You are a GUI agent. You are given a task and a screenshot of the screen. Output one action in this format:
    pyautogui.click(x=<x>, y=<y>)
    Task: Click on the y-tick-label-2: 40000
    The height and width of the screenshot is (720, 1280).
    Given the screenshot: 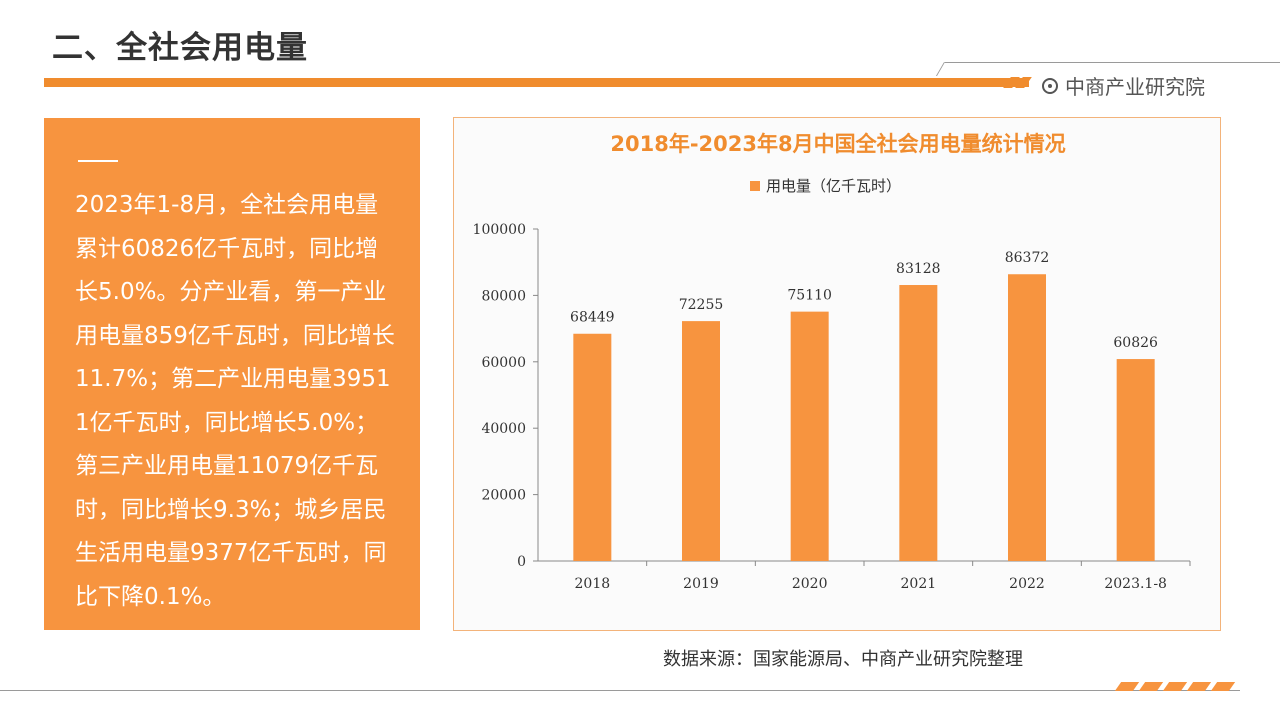 What is the action you would take?
    pyautogui.click(x=503, y=429)
    